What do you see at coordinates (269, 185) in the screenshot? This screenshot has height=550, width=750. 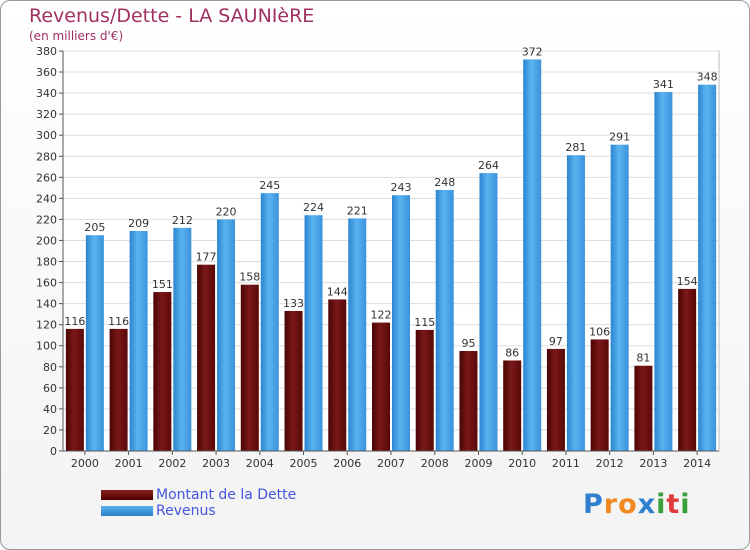 I see `data-label-revenue: 245` at bounding box center [269, 185].